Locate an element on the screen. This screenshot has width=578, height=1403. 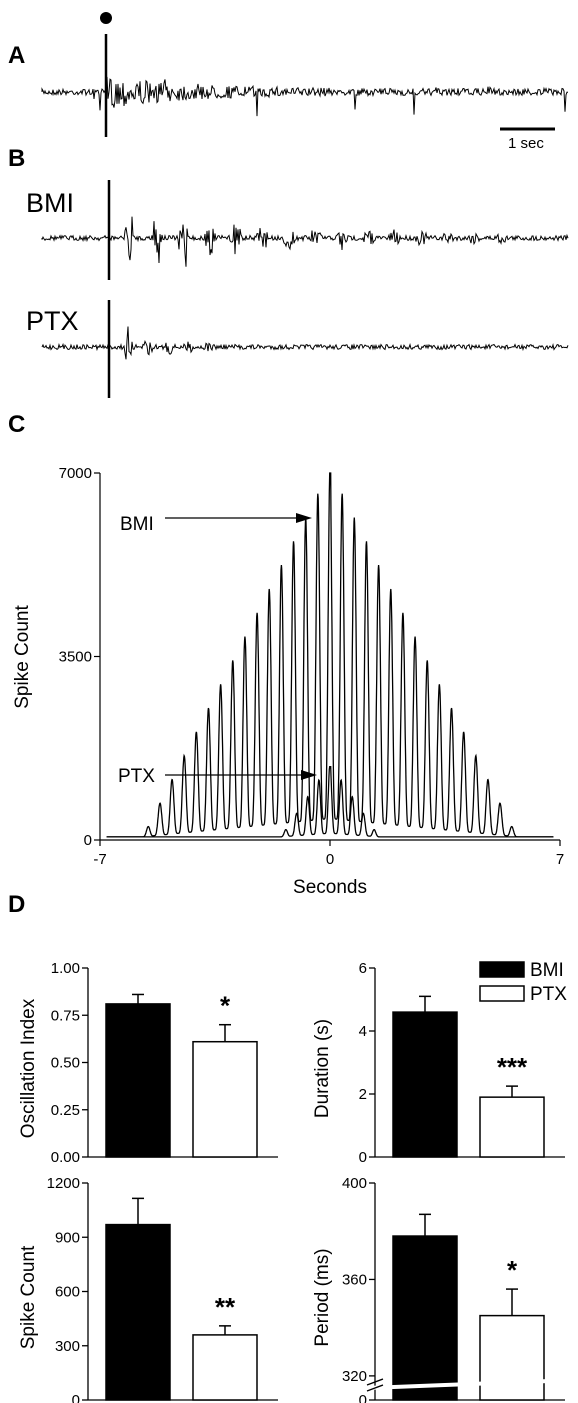
d-ytick-label: 600 is located at coordinates (67, 1292).